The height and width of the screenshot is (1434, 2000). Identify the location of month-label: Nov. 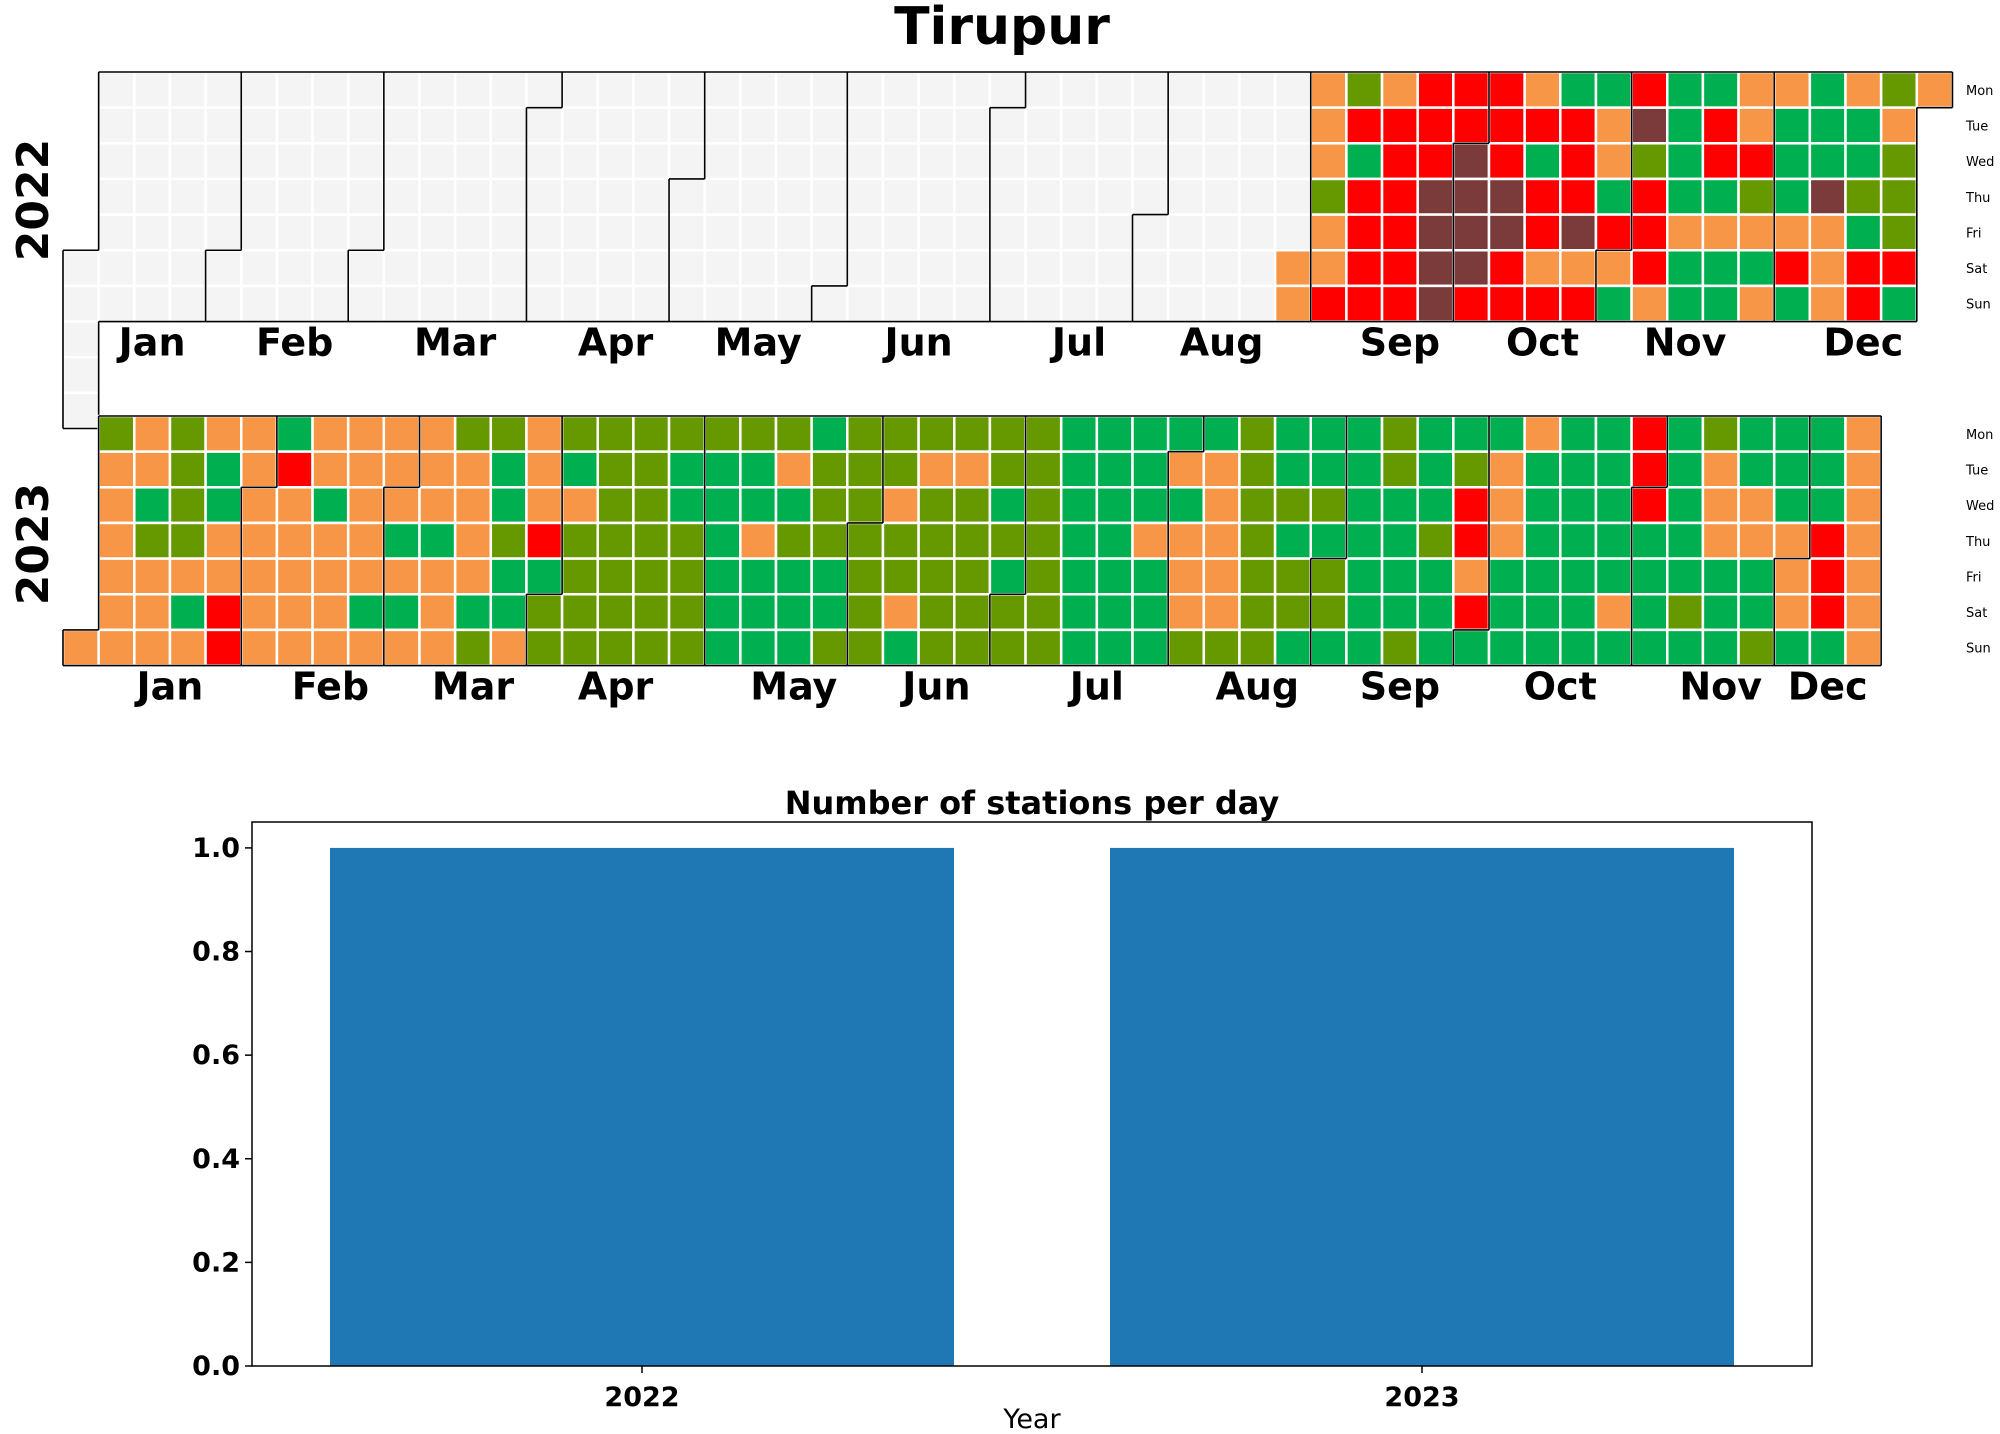
(1720, 687).